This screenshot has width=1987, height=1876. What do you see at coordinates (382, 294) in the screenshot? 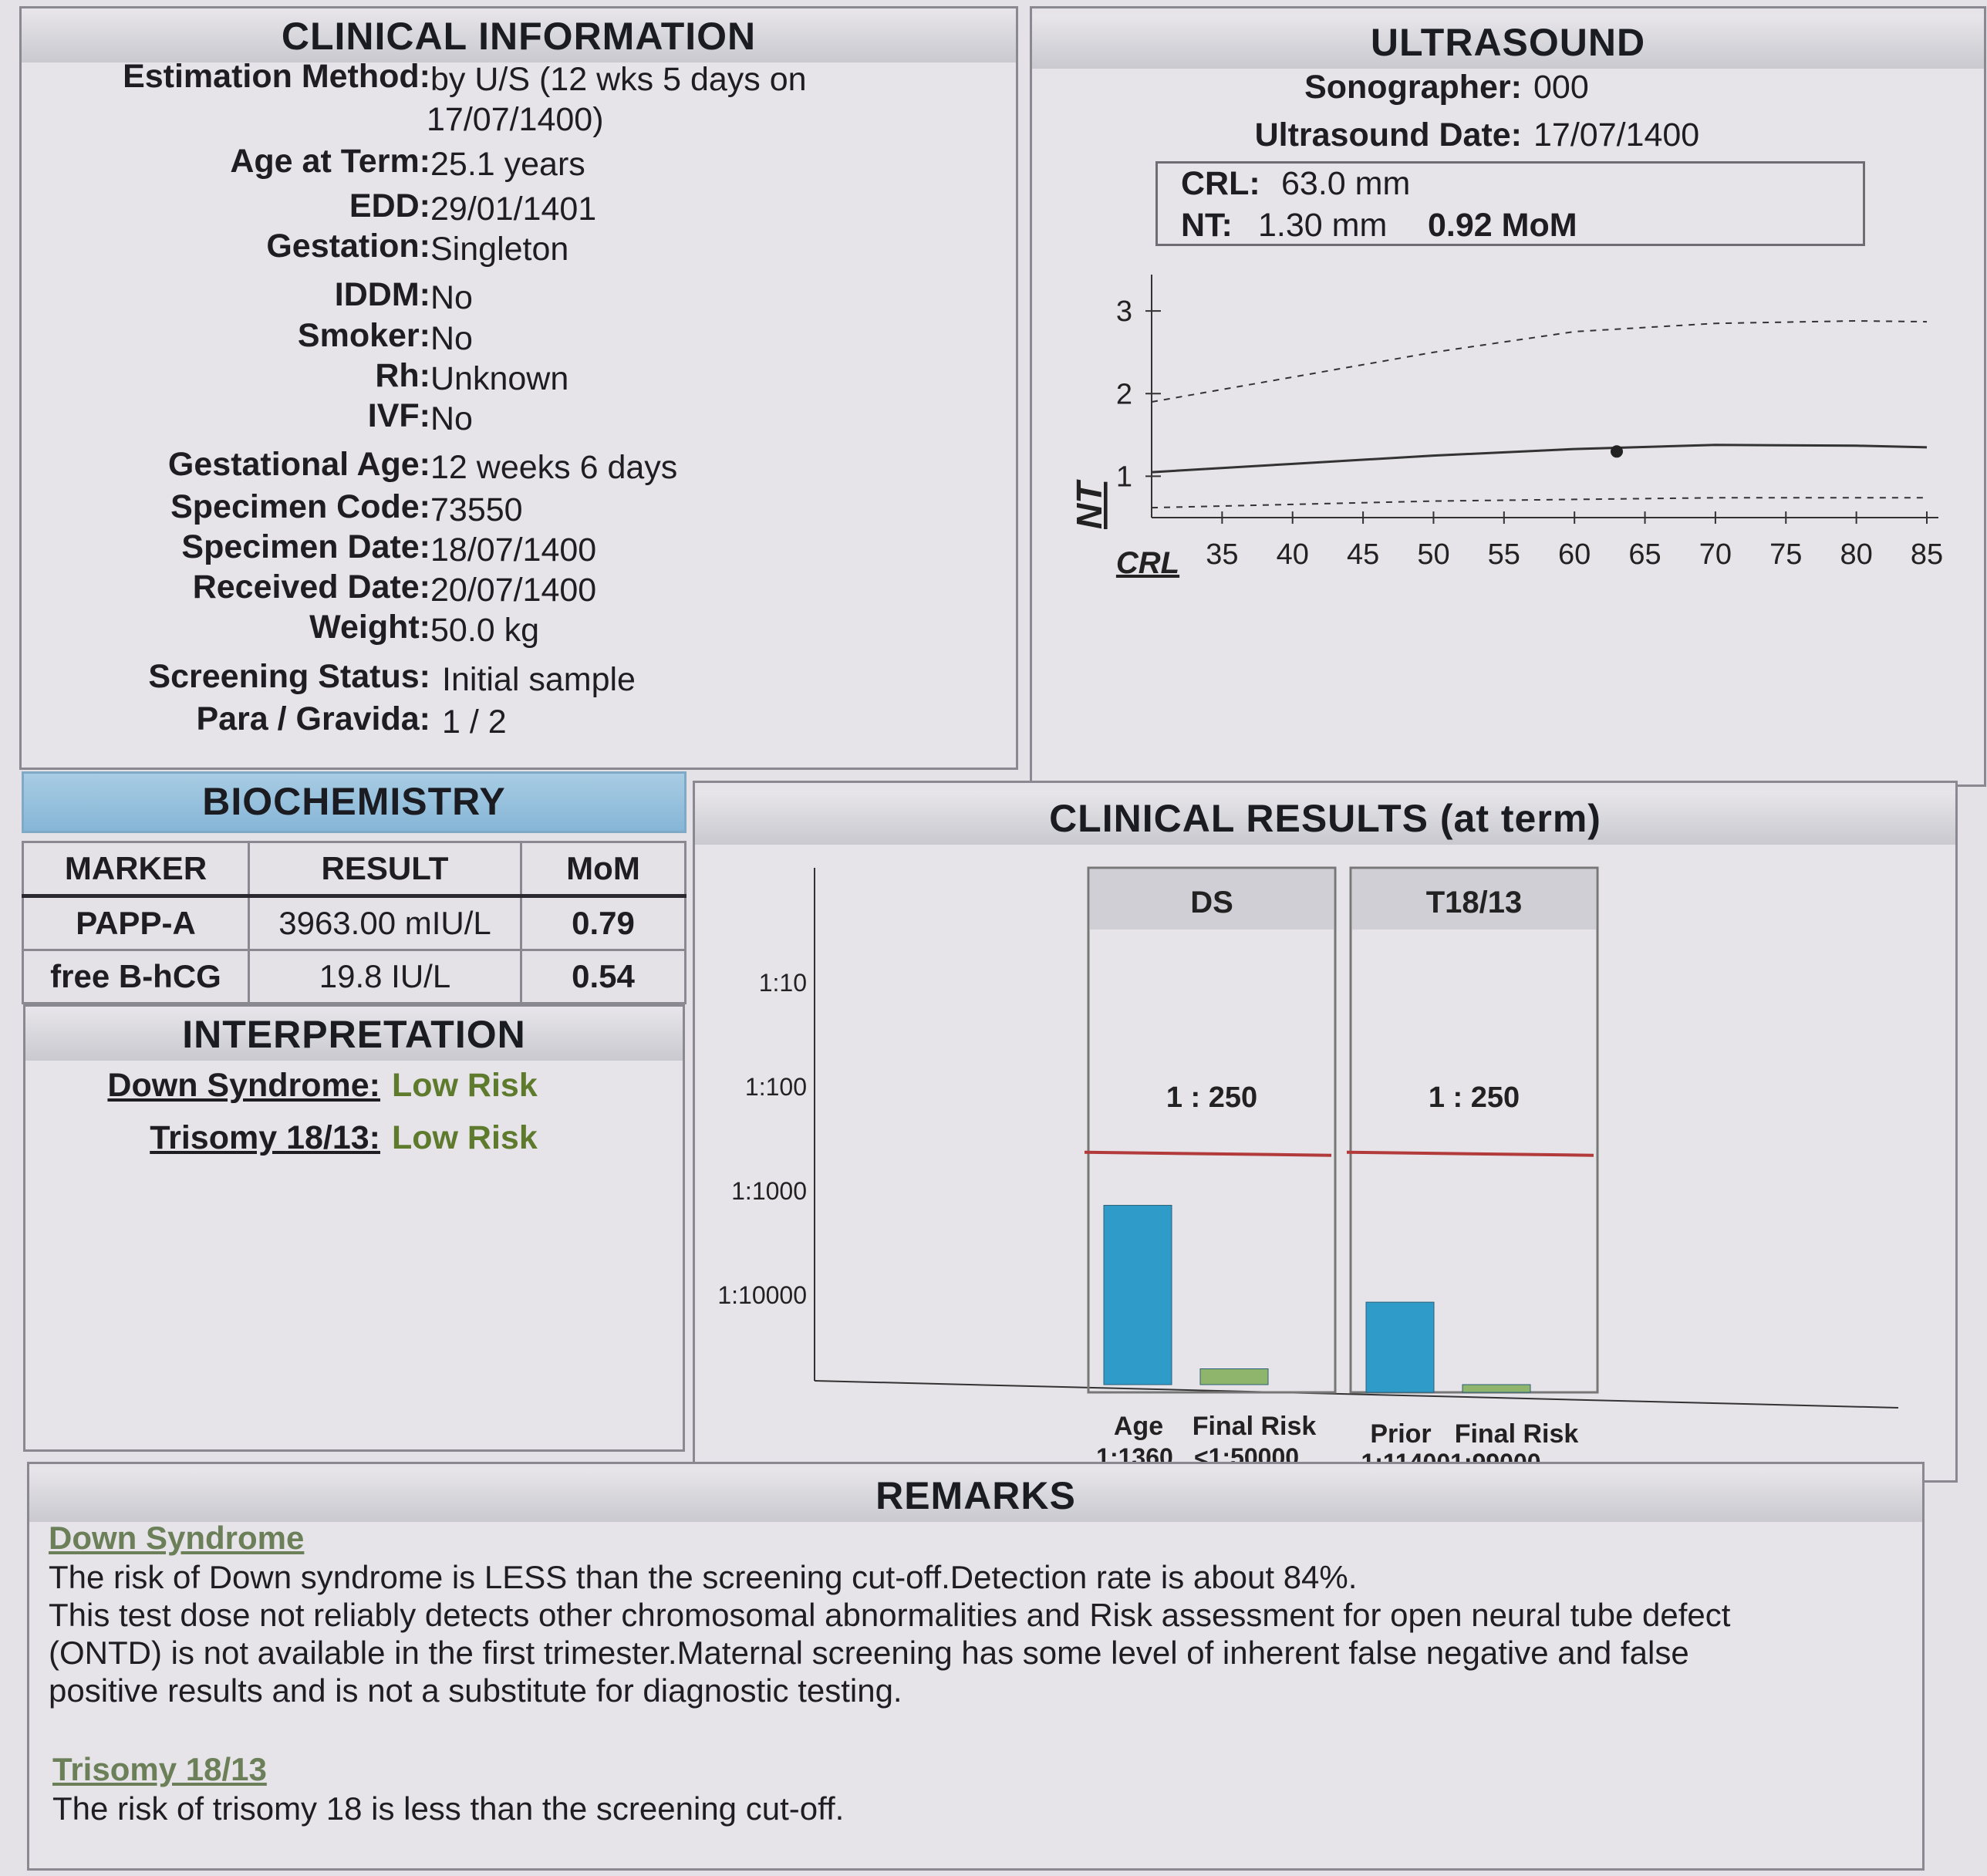
I see `clinical-field-label: IDDM:` at bounding box center [382, 294].